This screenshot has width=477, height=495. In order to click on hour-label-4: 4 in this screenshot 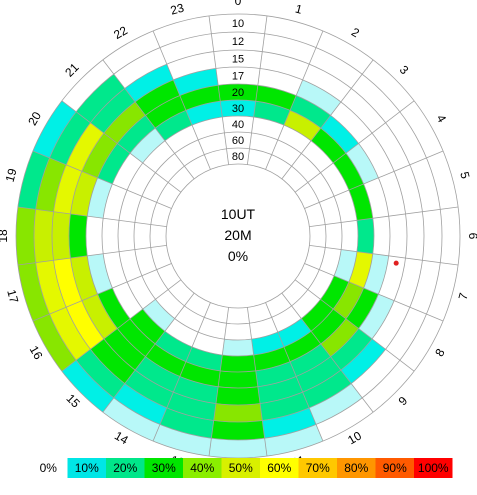, I will do `click(442, 118)`.